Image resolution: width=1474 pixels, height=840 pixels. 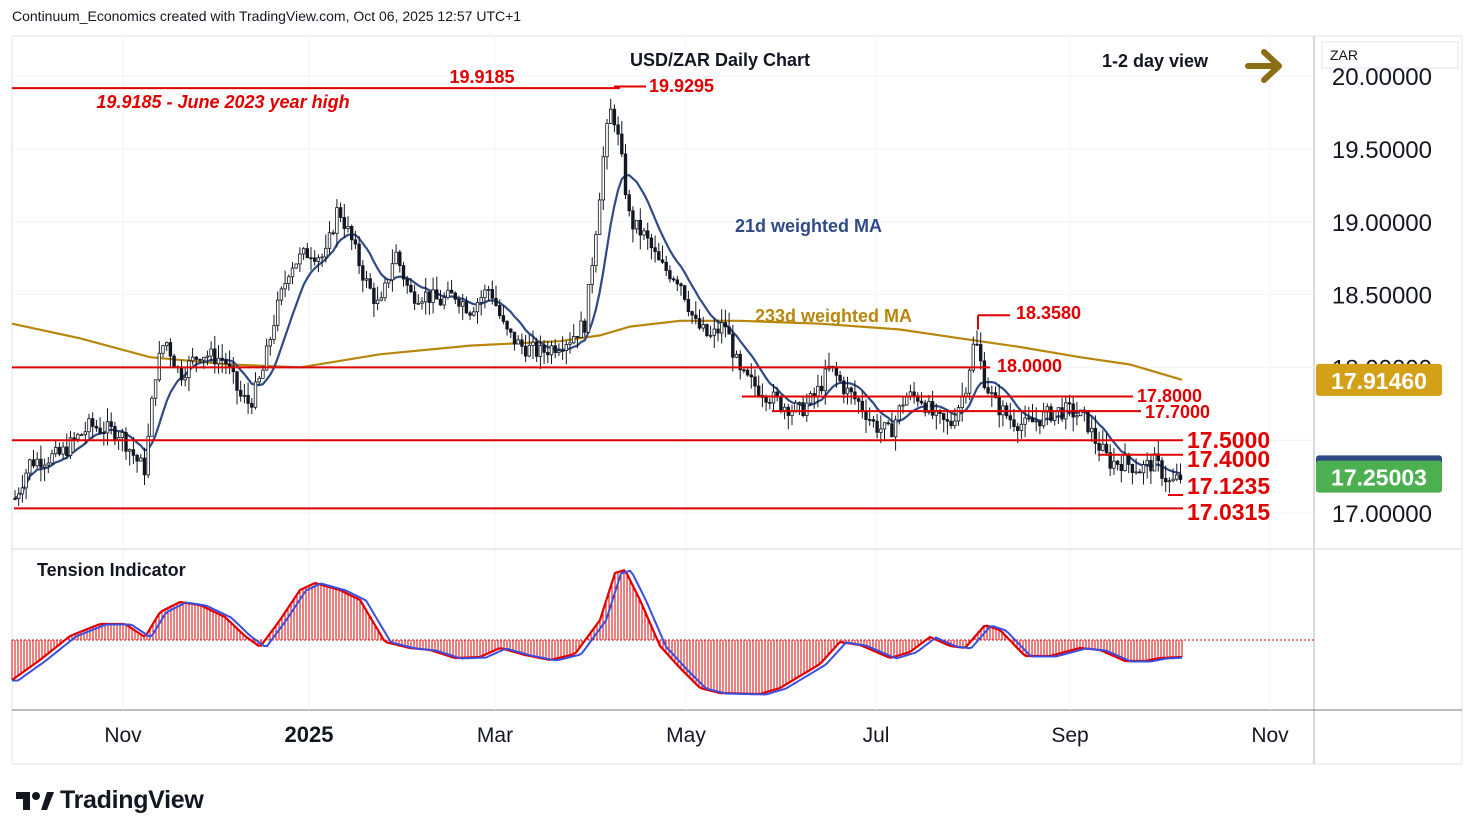 I want to click on tradingview-logo: TradingView, so click(x=109, y=800).